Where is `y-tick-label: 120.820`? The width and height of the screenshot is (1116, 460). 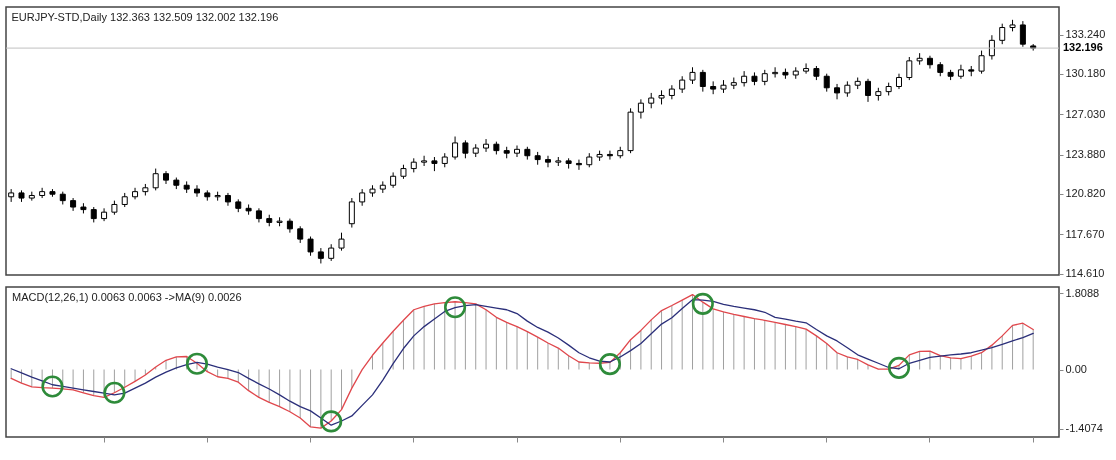 y-tick-label: 120.820 is located at coordinates (1085, 193).